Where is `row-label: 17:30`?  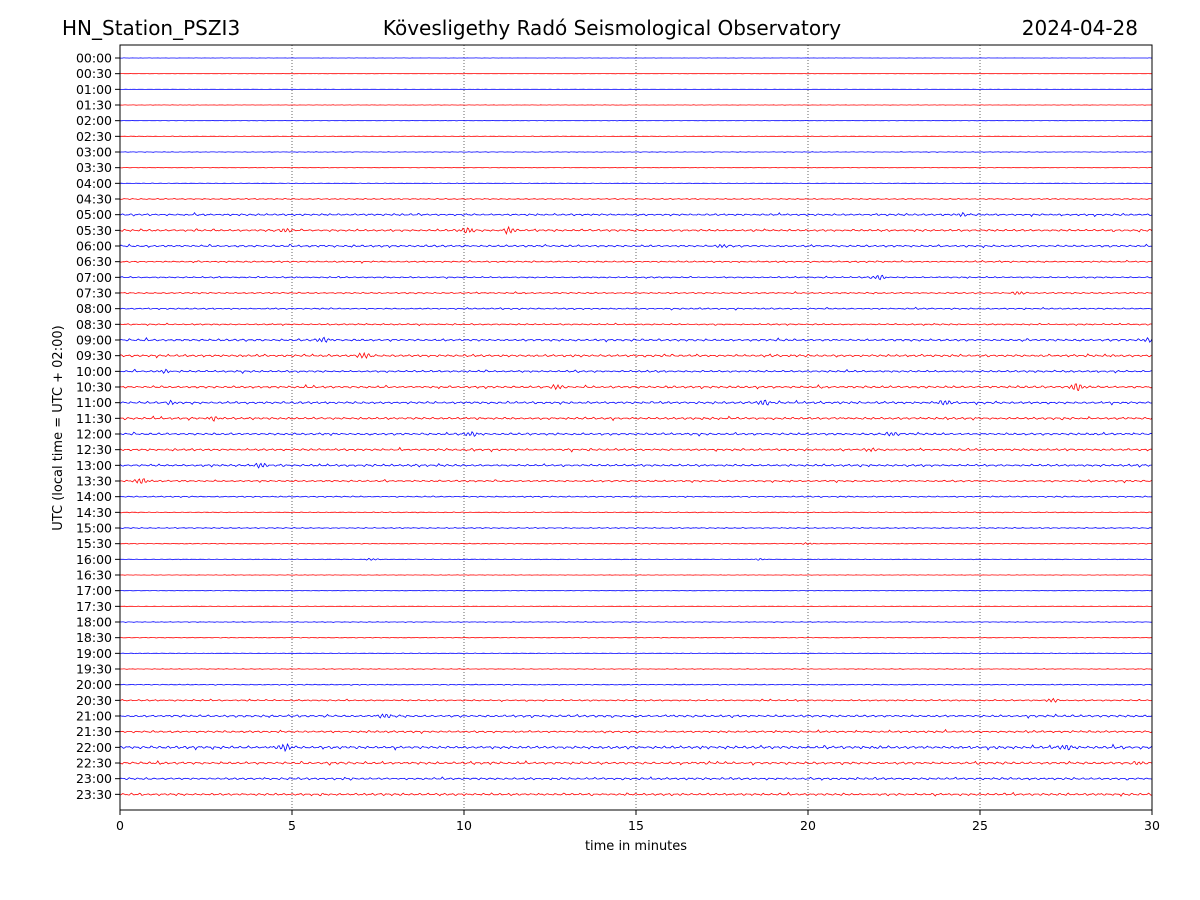
row-label: 17:30 is located at coordinates (94, 606).